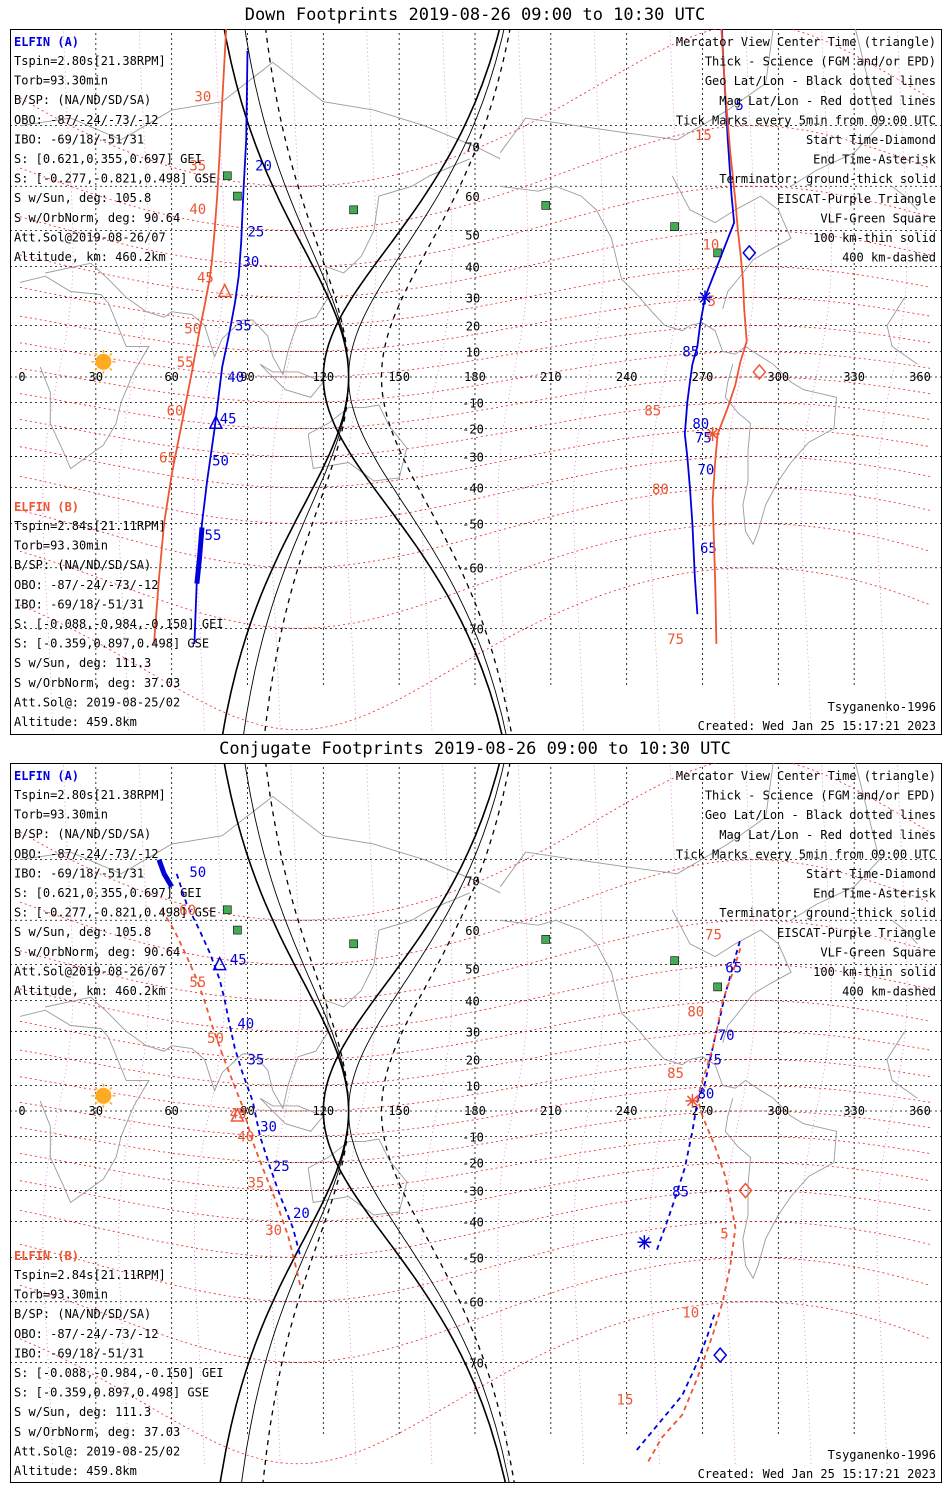 This screenshot has width=950, height=1500. I want to click on legend-item: Mercator View Center Time (triangle), so click(806, 776).